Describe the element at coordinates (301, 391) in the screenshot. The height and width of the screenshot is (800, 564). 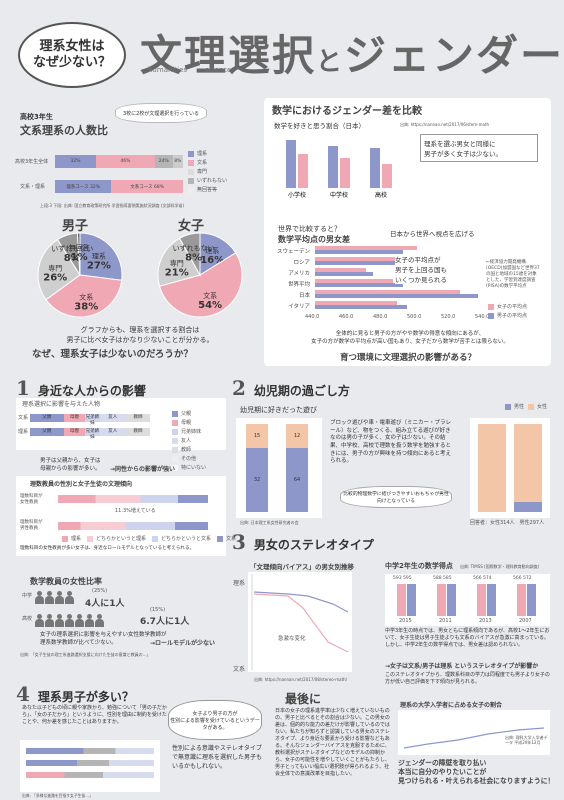
I see `sec2-title: 幼児期の過ごし方` at that location.